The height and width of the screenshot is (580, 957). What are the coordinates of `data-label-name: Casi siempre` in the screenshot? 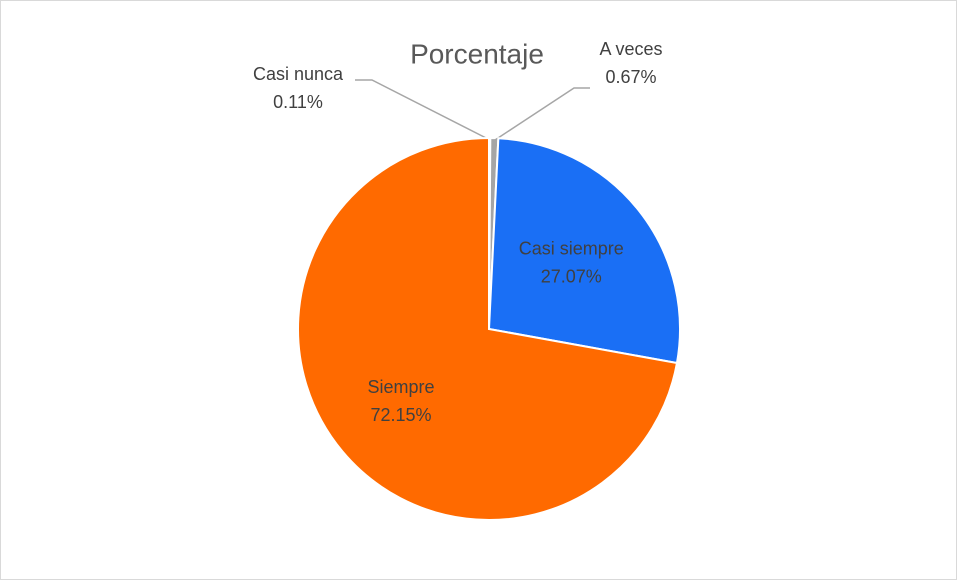 It's located at (571, 248).